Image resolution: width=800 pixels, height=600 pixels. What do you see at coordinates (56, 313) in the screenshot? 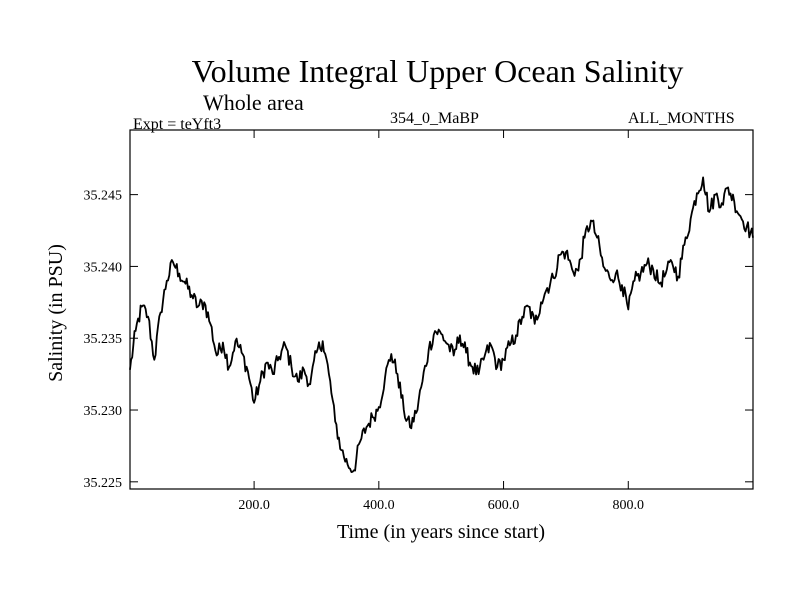
I see `y-axis-label: Salinity (in PSU)` at bounding box center [56, 313].